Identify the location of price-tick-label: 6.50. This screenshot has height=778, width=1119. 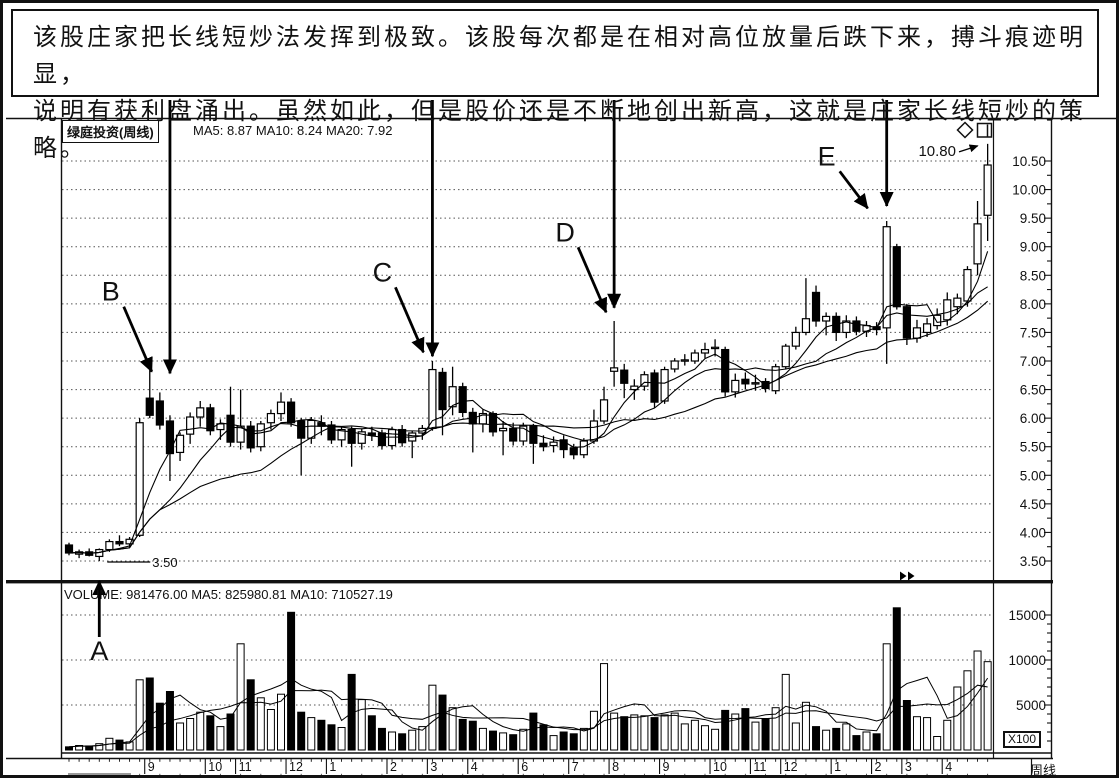
(1033, 390).